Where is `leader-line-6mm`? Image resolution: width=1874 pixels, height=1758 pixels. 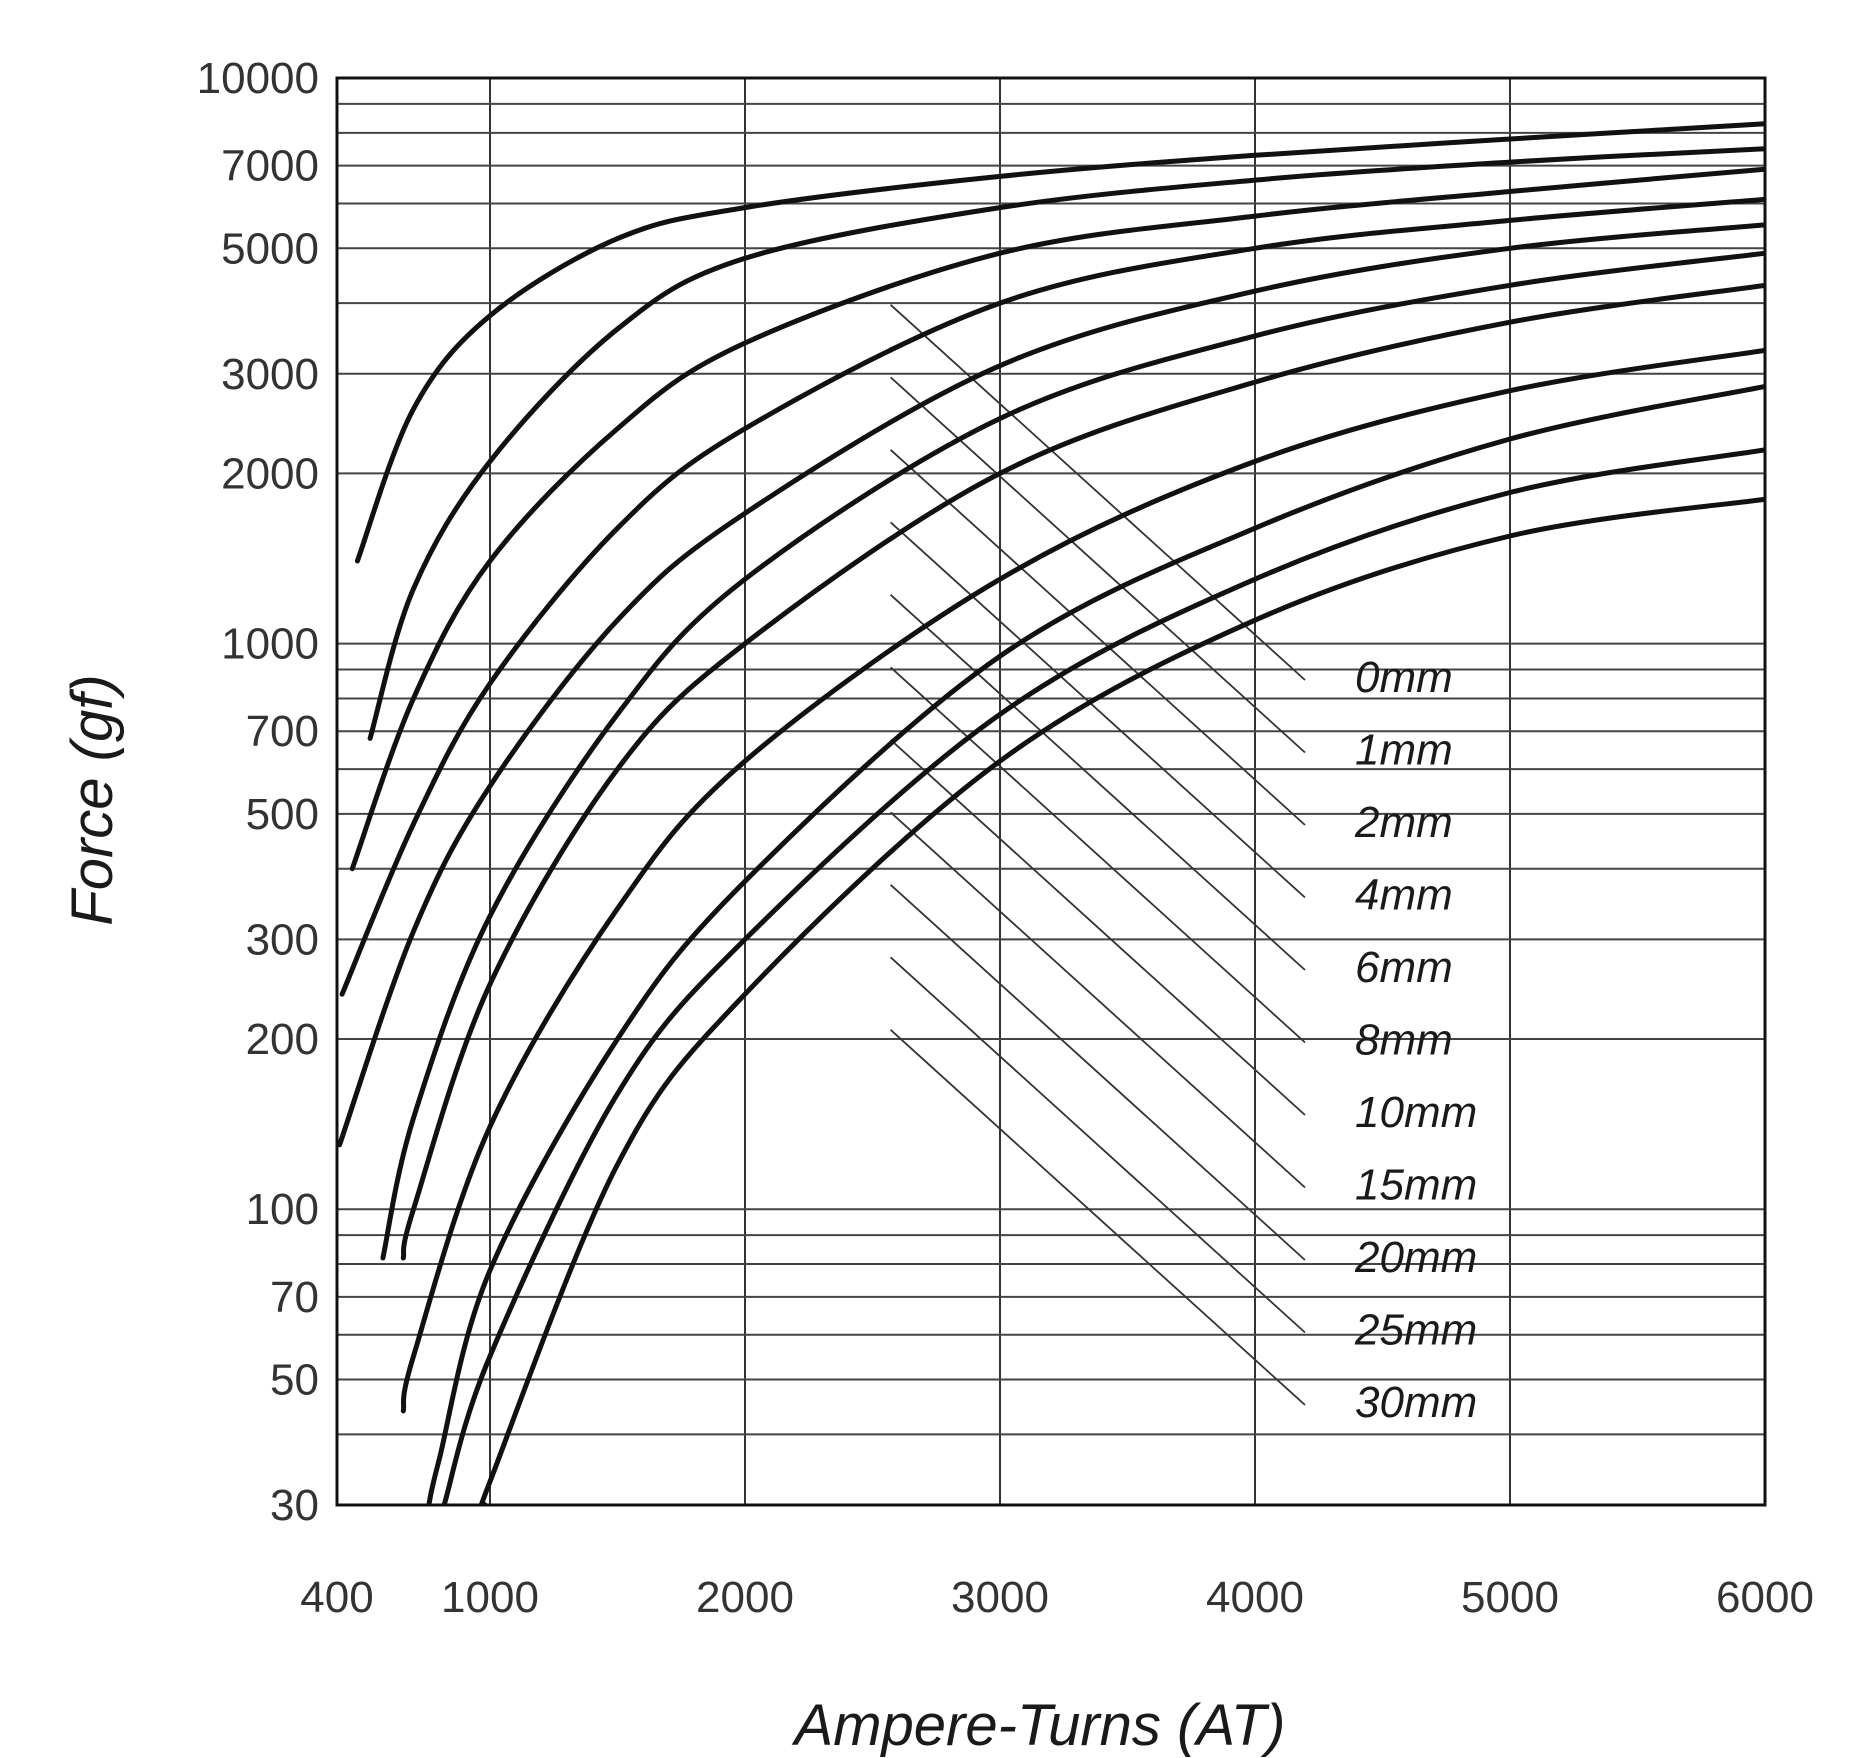
leader-line-6mm is located at coordinates (1097, 782).